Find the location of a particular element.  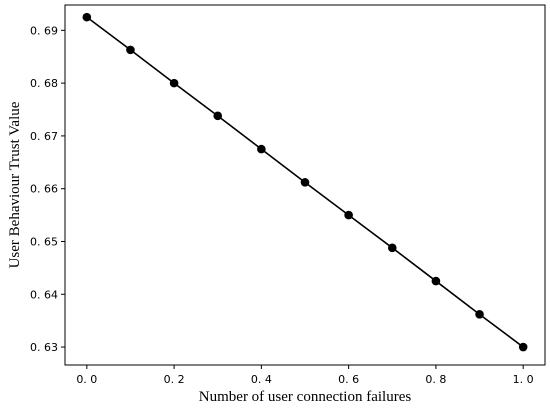

x-tick-label: 0. 4 is located at coordinates (261, 379).